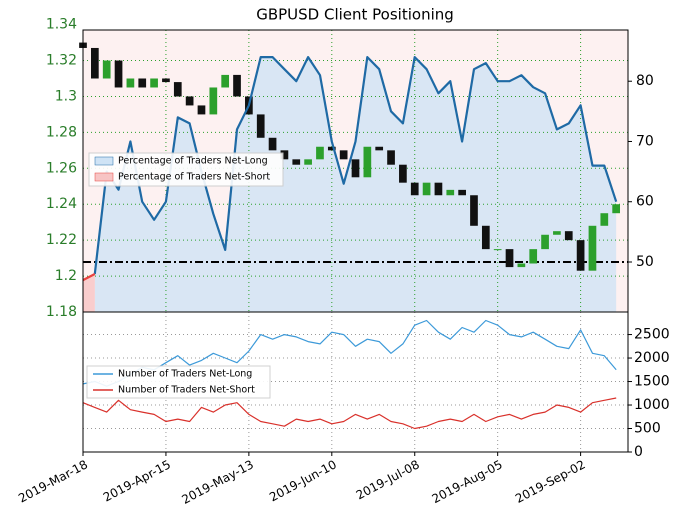 The image size is (680, 519). I want to click on legend-label: Percentage of Traders Net-Long, so click(193, 161).